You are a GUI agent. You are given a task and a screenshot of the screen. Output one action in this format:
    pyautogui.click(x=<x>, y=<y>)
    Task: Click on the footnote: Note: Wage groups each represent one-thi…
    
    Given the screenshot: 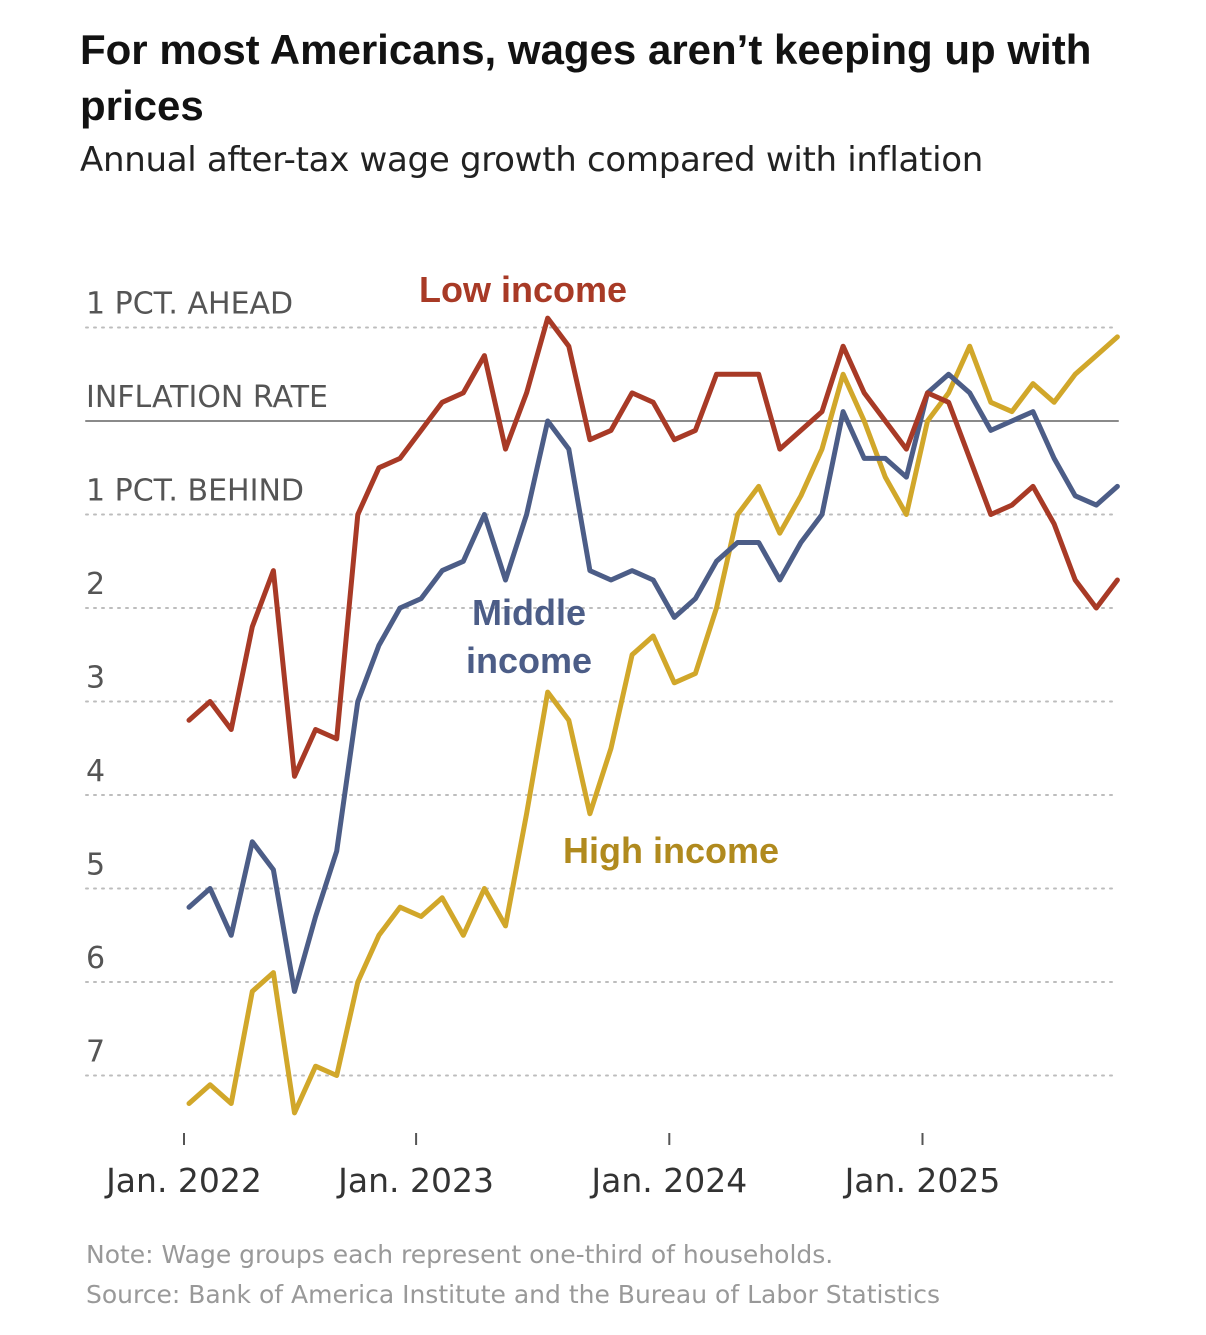 What is the action you would take?
    pyautogui.click(x=460, y=1254)
    